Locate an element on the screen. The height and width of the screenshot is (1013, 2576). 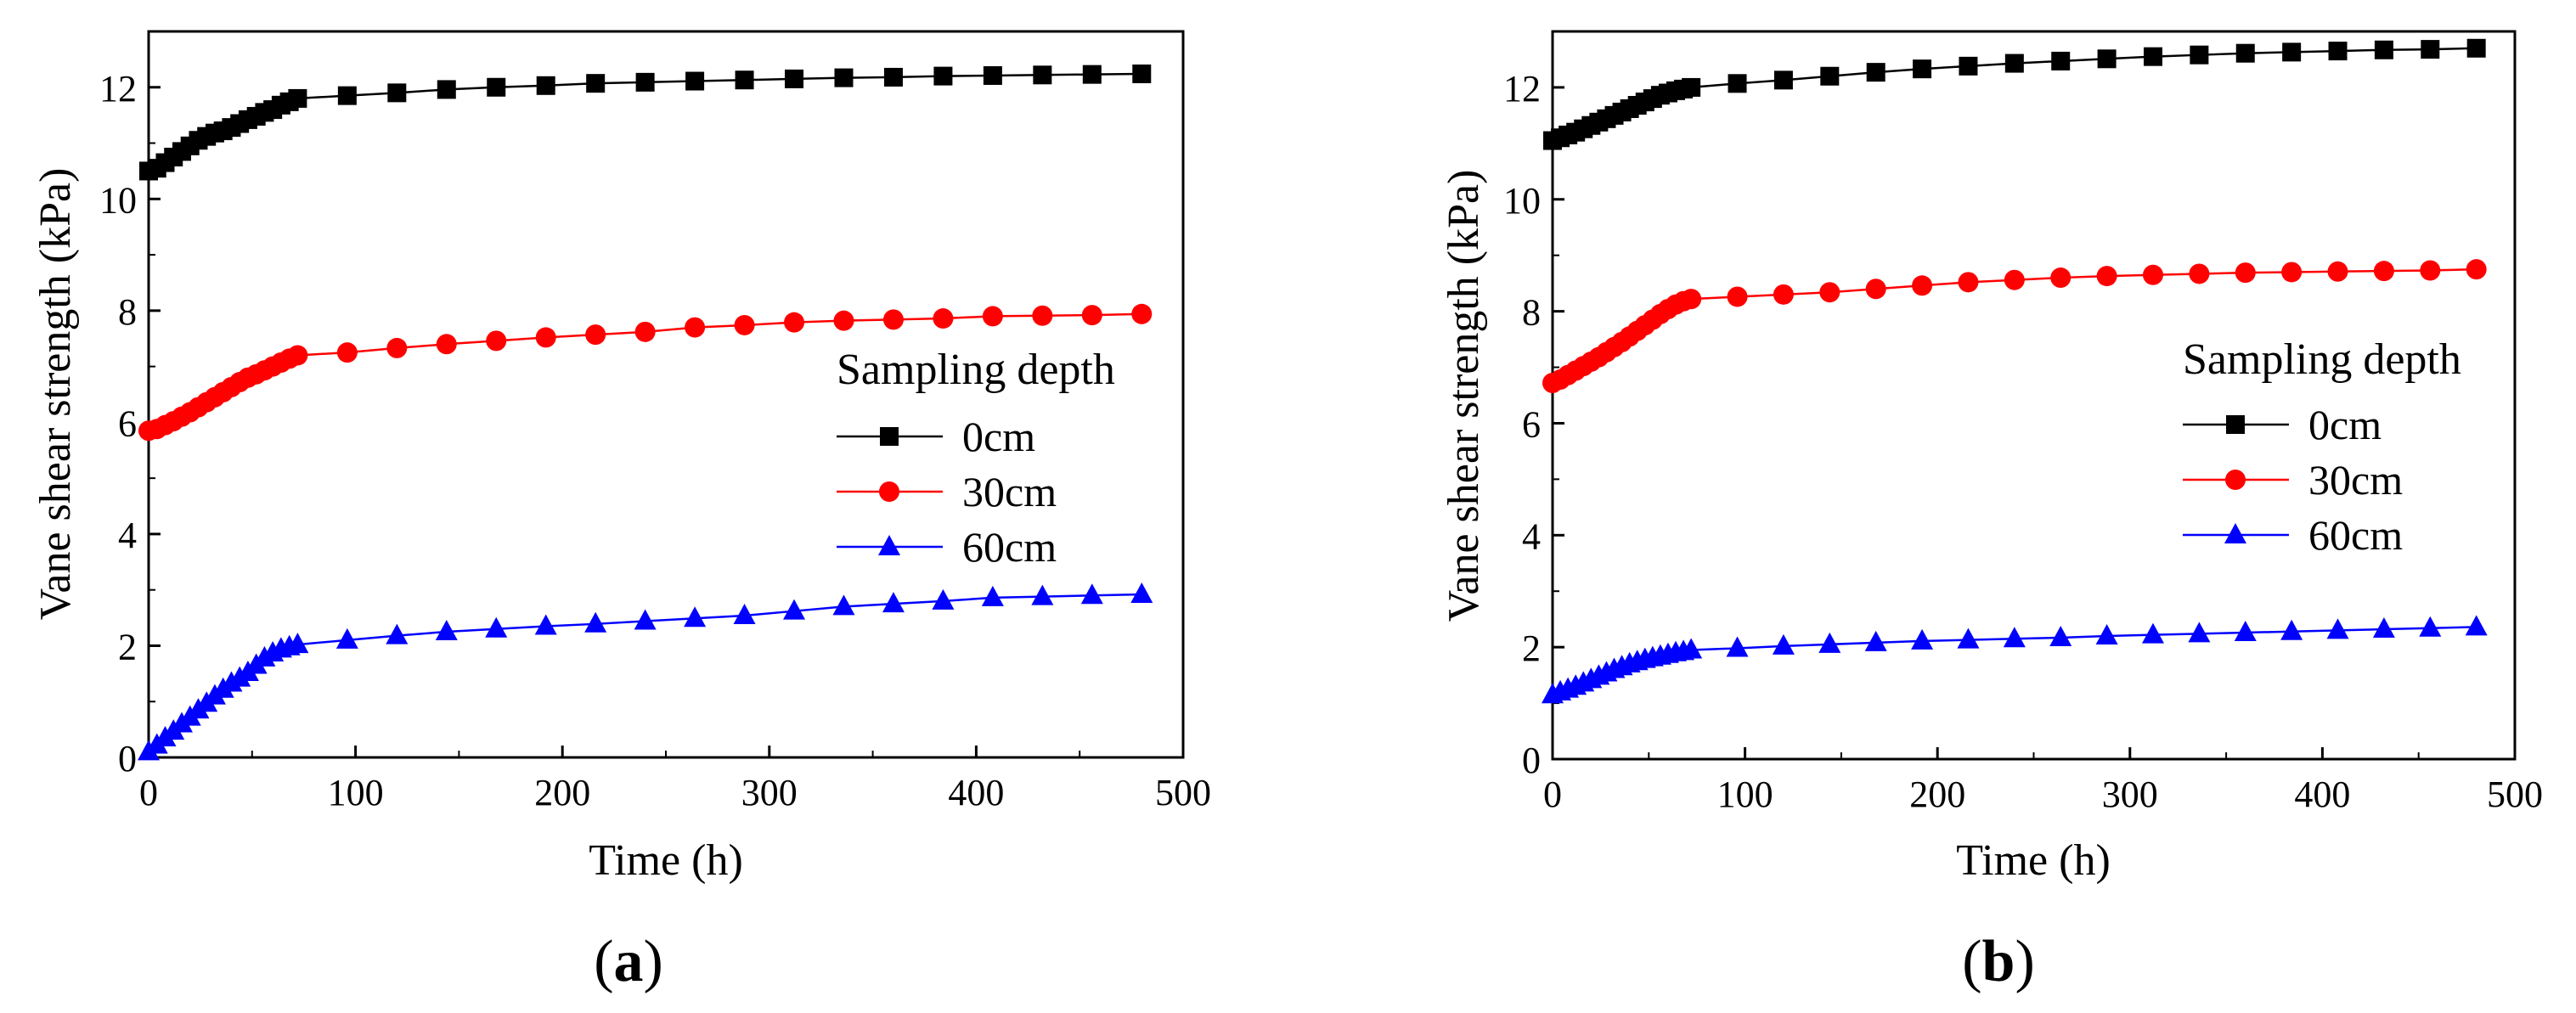
panel-b-legend-entry-60cm: 60cm is located at coordinates (2293, 535).